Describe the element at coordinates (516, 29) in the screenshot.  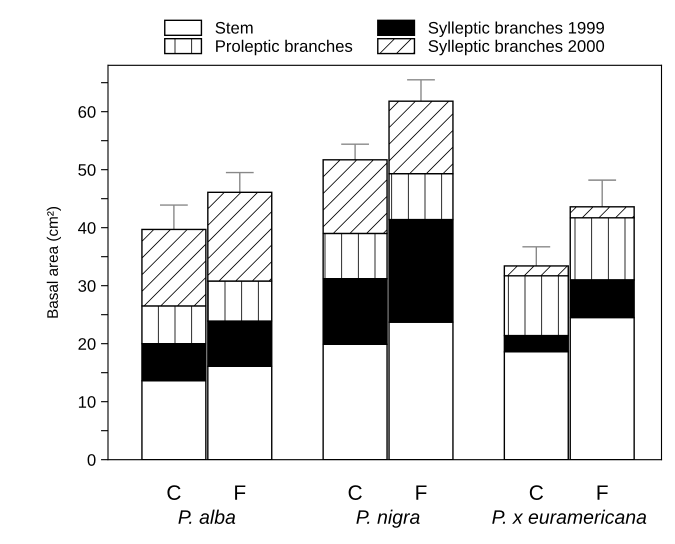
I see `legend-label: Sylleptic branches 1999` at that location.